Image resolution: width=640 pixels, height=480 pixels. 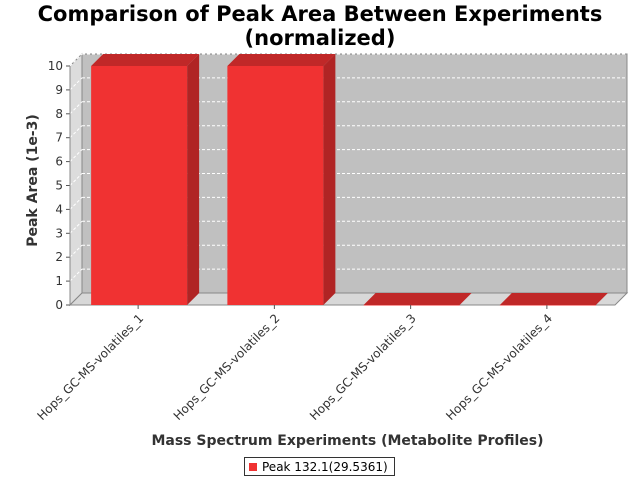 I want to click on legend: Peak 132.1(29.5361), so click(x=319, y=466).